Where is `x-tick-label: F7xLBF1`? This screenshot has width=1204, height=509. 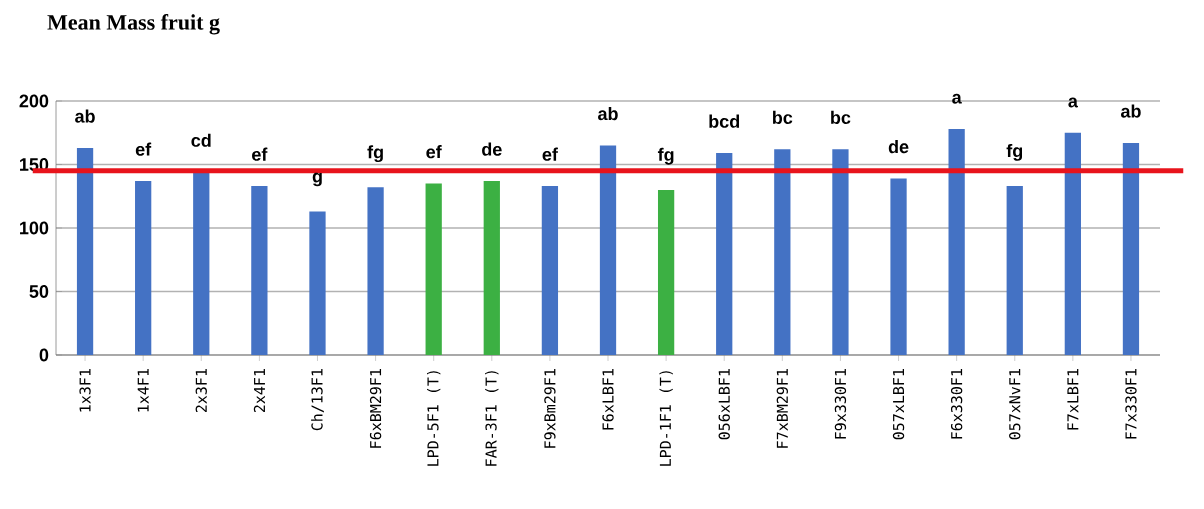 x-tick-label: F7xLBF1 is located at coordinates (1073, 399).